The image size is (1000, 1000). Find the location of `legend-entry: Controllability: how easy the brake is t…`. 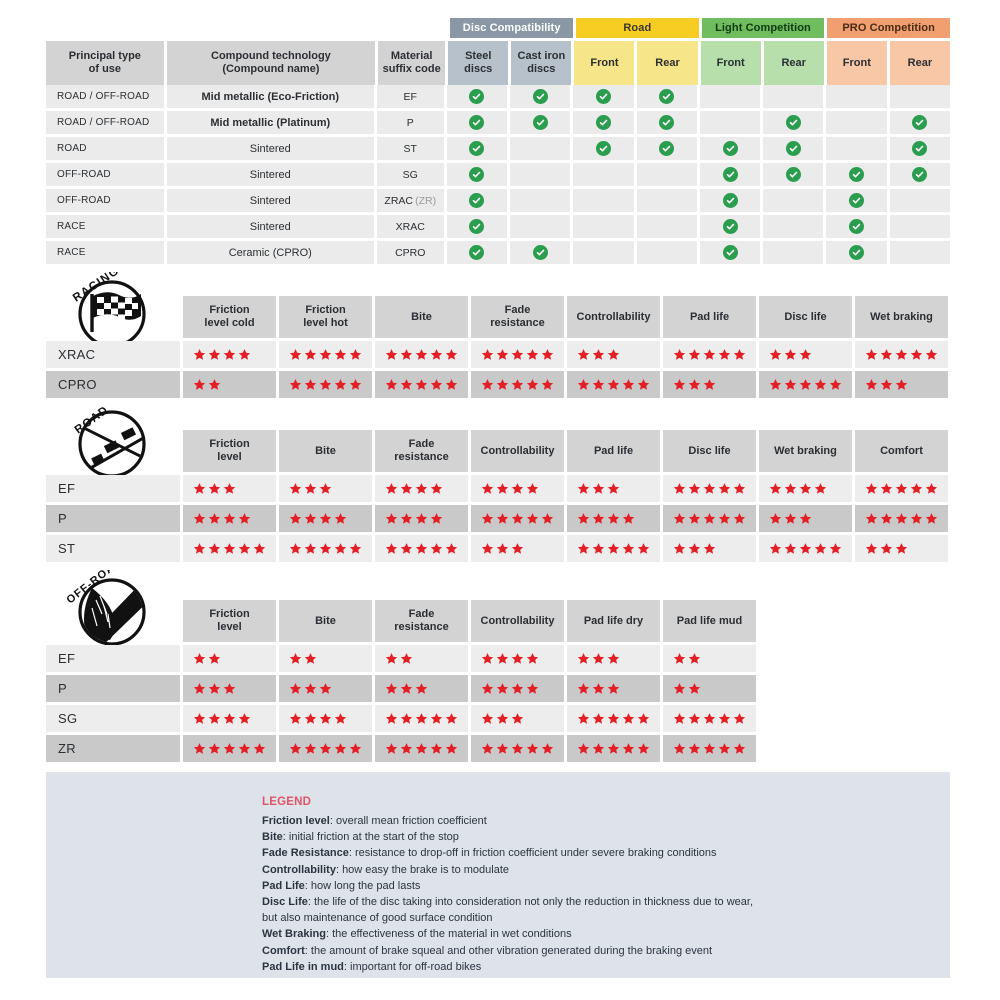

legend-entry: Controllability: how easy the brake is t… is located at coordinates (591, 870).